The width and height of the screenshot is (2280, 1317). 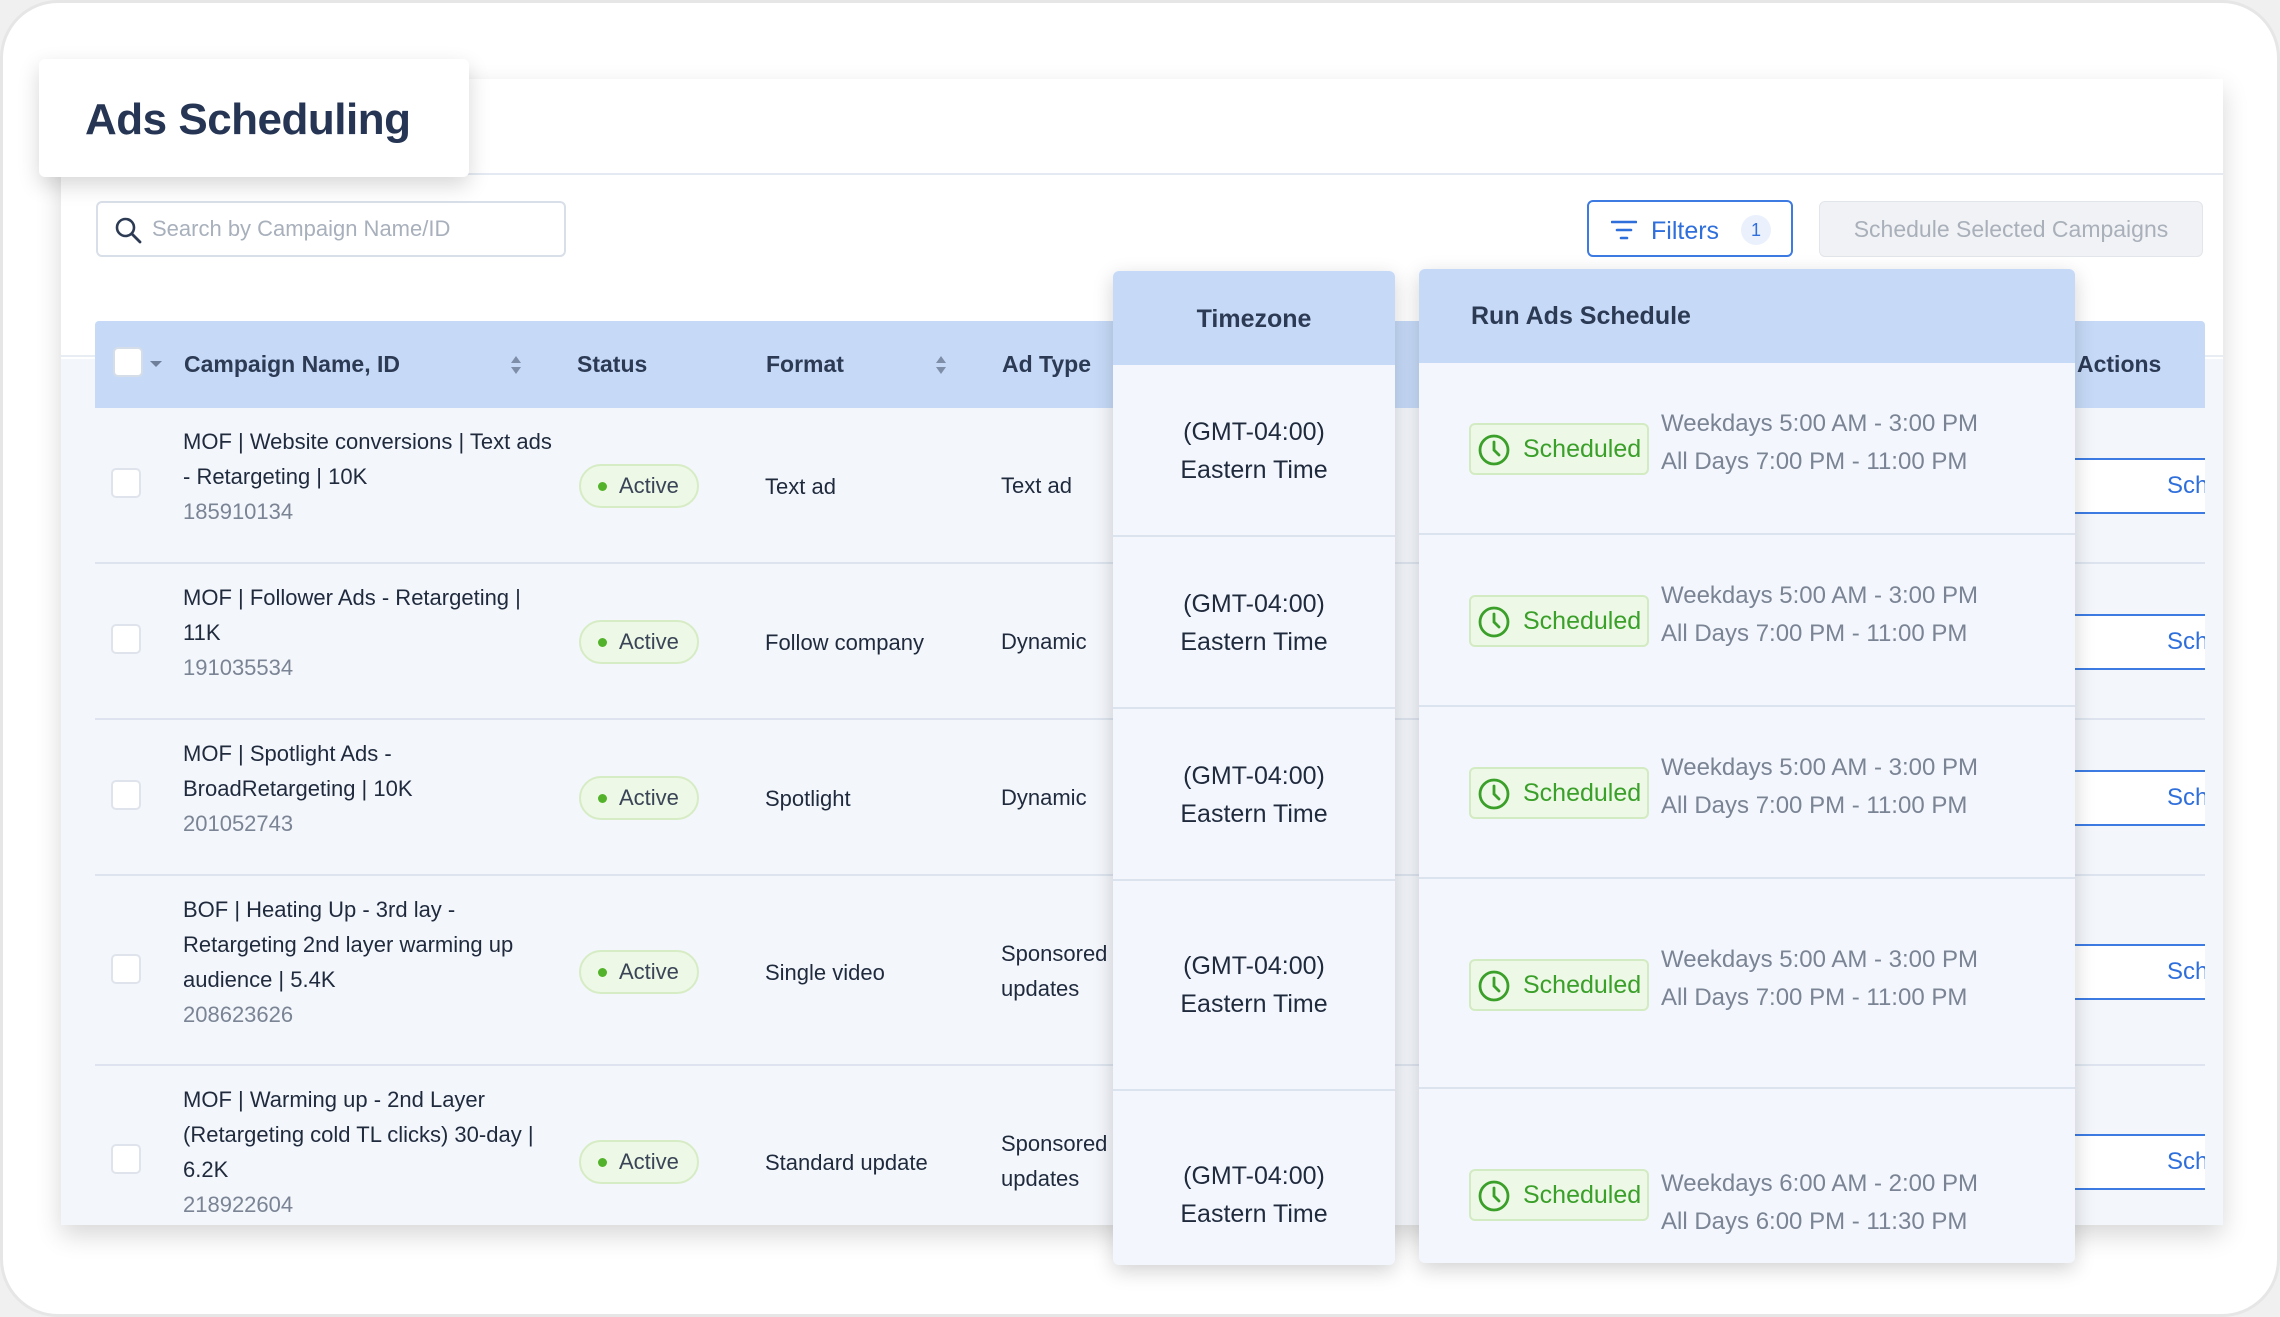 What do you see at coordinates (352, 615) in the screenshot?
I see `campaign-name-text: MOF | Follower Ads - Retargeting | 11K` at bounding box center [352, 615].